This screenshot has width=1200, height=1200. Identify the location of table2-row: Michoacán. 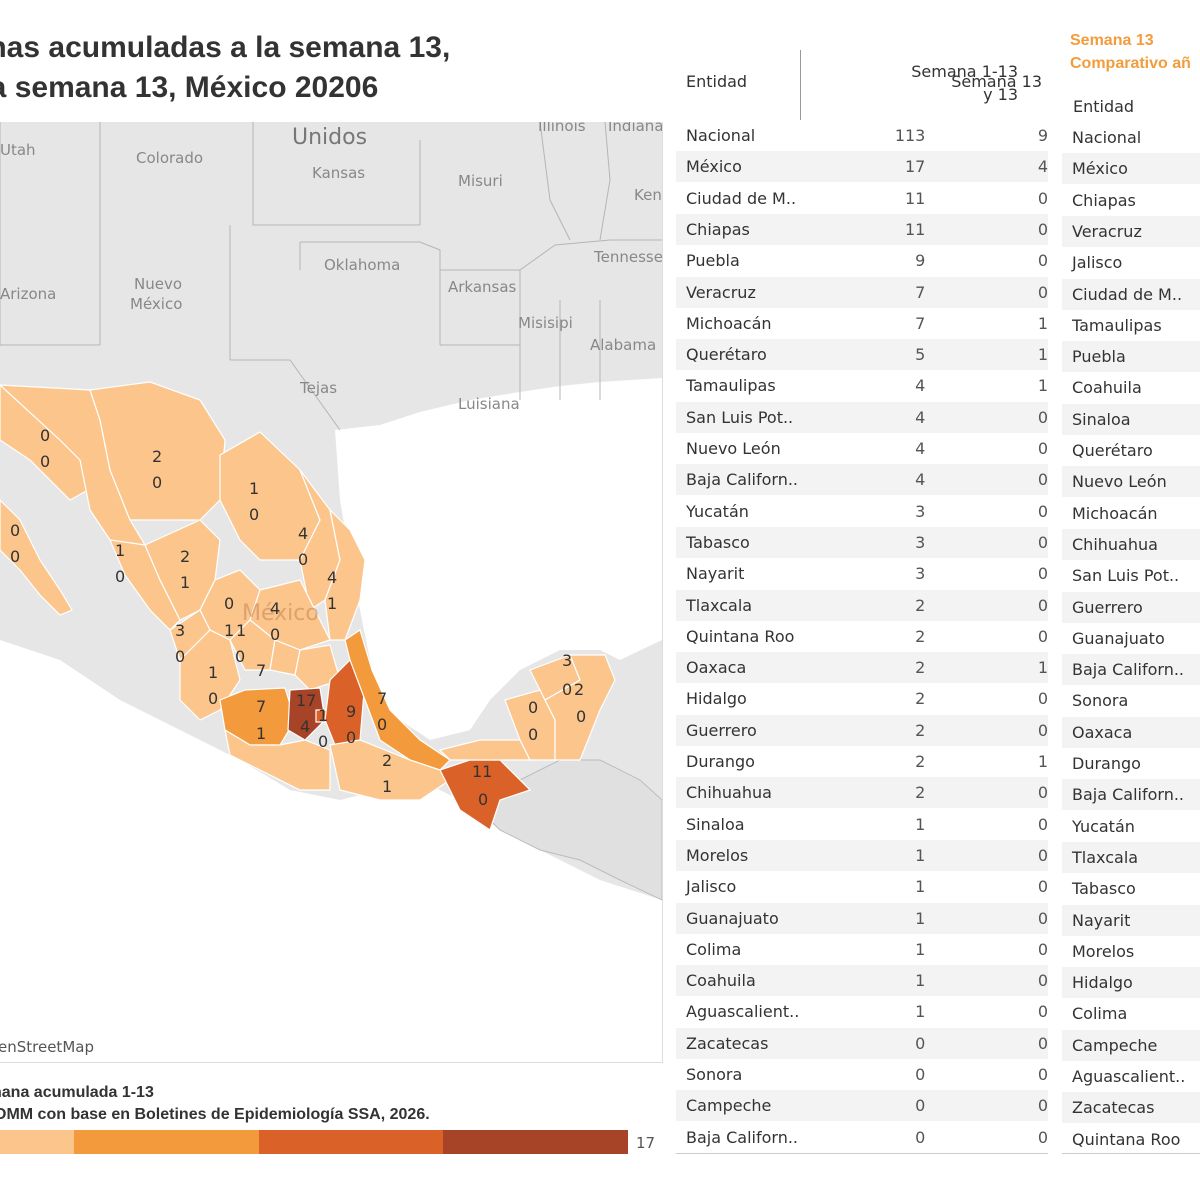
(1131, 513).